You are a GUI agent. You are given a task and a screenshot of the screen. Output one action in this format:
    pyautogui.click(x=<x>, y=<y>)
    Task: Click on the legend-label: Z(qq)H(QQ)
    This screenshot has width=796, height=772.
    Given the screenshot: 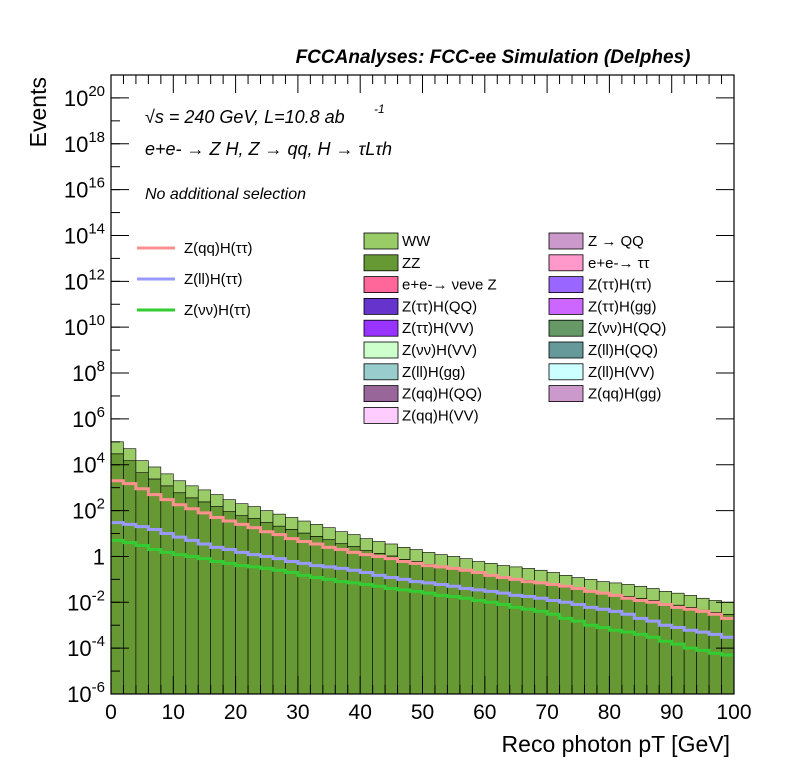 What is the action you would take?
    pyautogui.click(x=442, y=394)
    